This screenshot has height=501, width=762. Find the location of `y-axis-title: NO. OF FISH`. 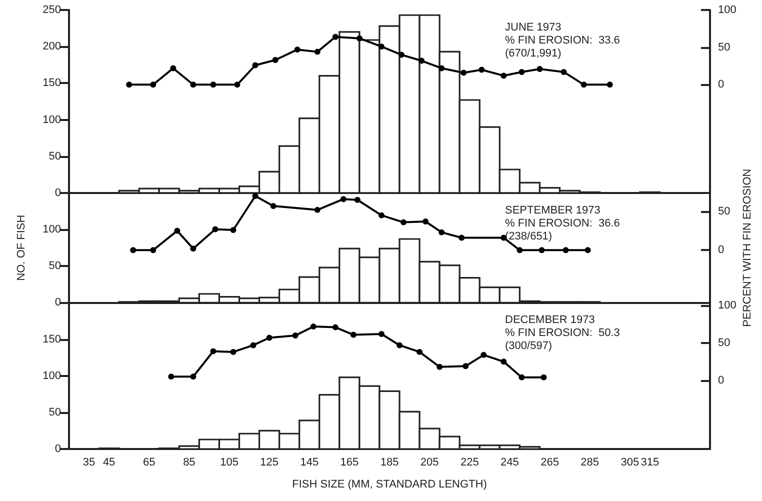

y-axis-title: NO. OF FISH is located at coordinates (22, 247).